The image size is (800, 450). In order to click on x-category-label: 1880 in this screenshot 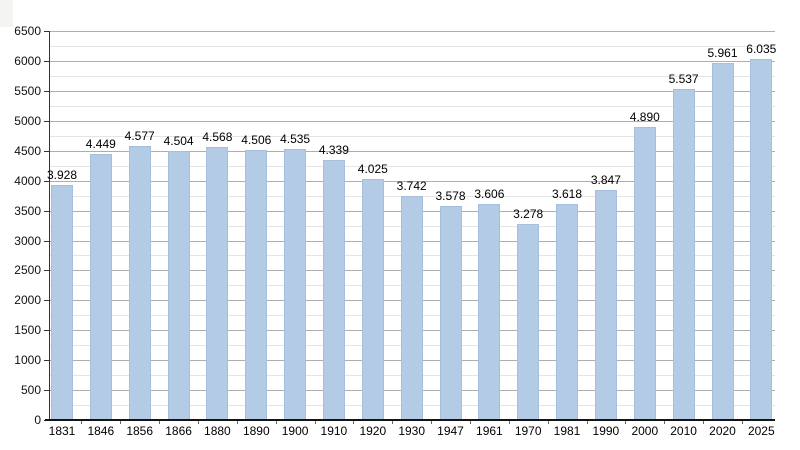, I will do `click(217, 431)`.